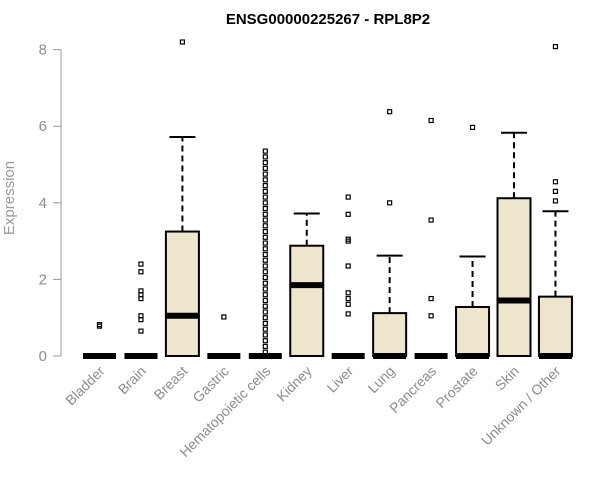 The image size is (600, 500). I want to click on box-lung, so click(390, 234).